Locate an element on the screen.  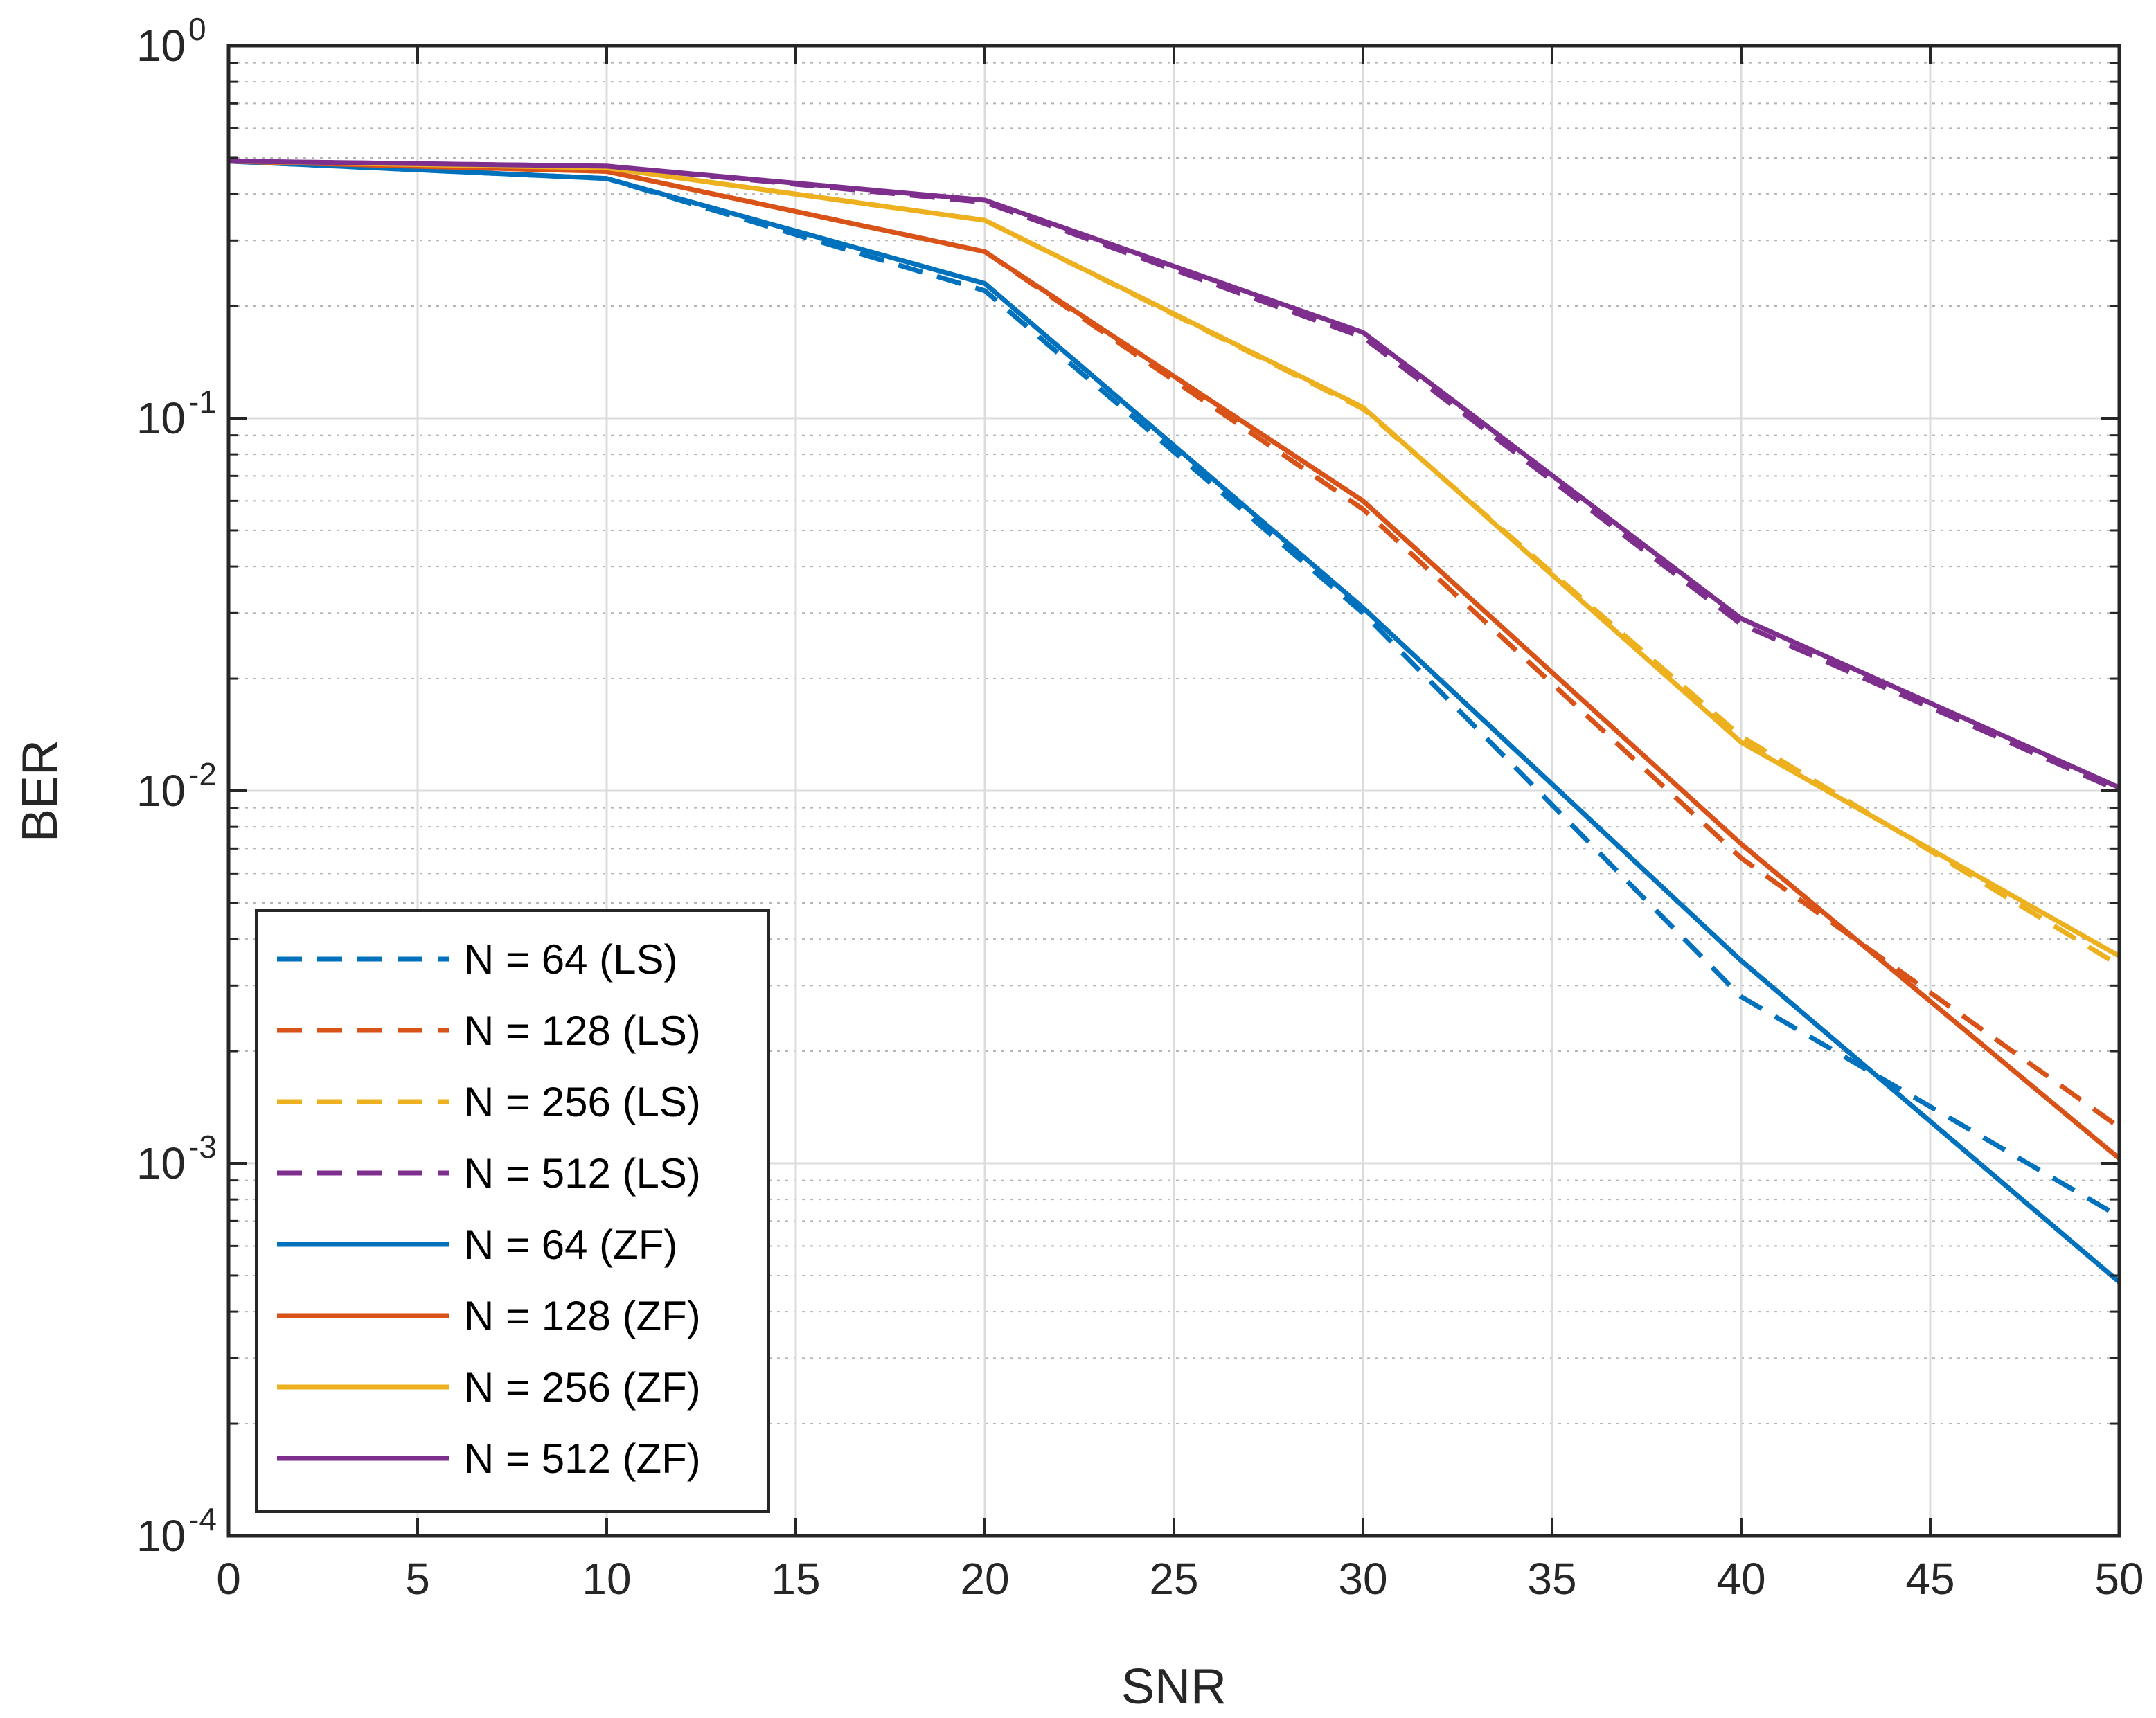
y-tick-exponent: 0 is located at coordinates (197, 29).